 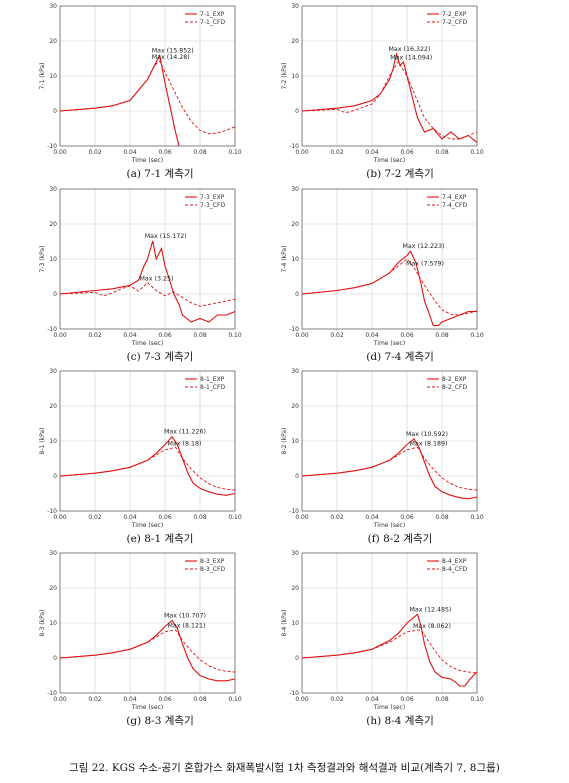 I want to click on max-exp-annotation: Max (12.485), so click(x=431, y=609).